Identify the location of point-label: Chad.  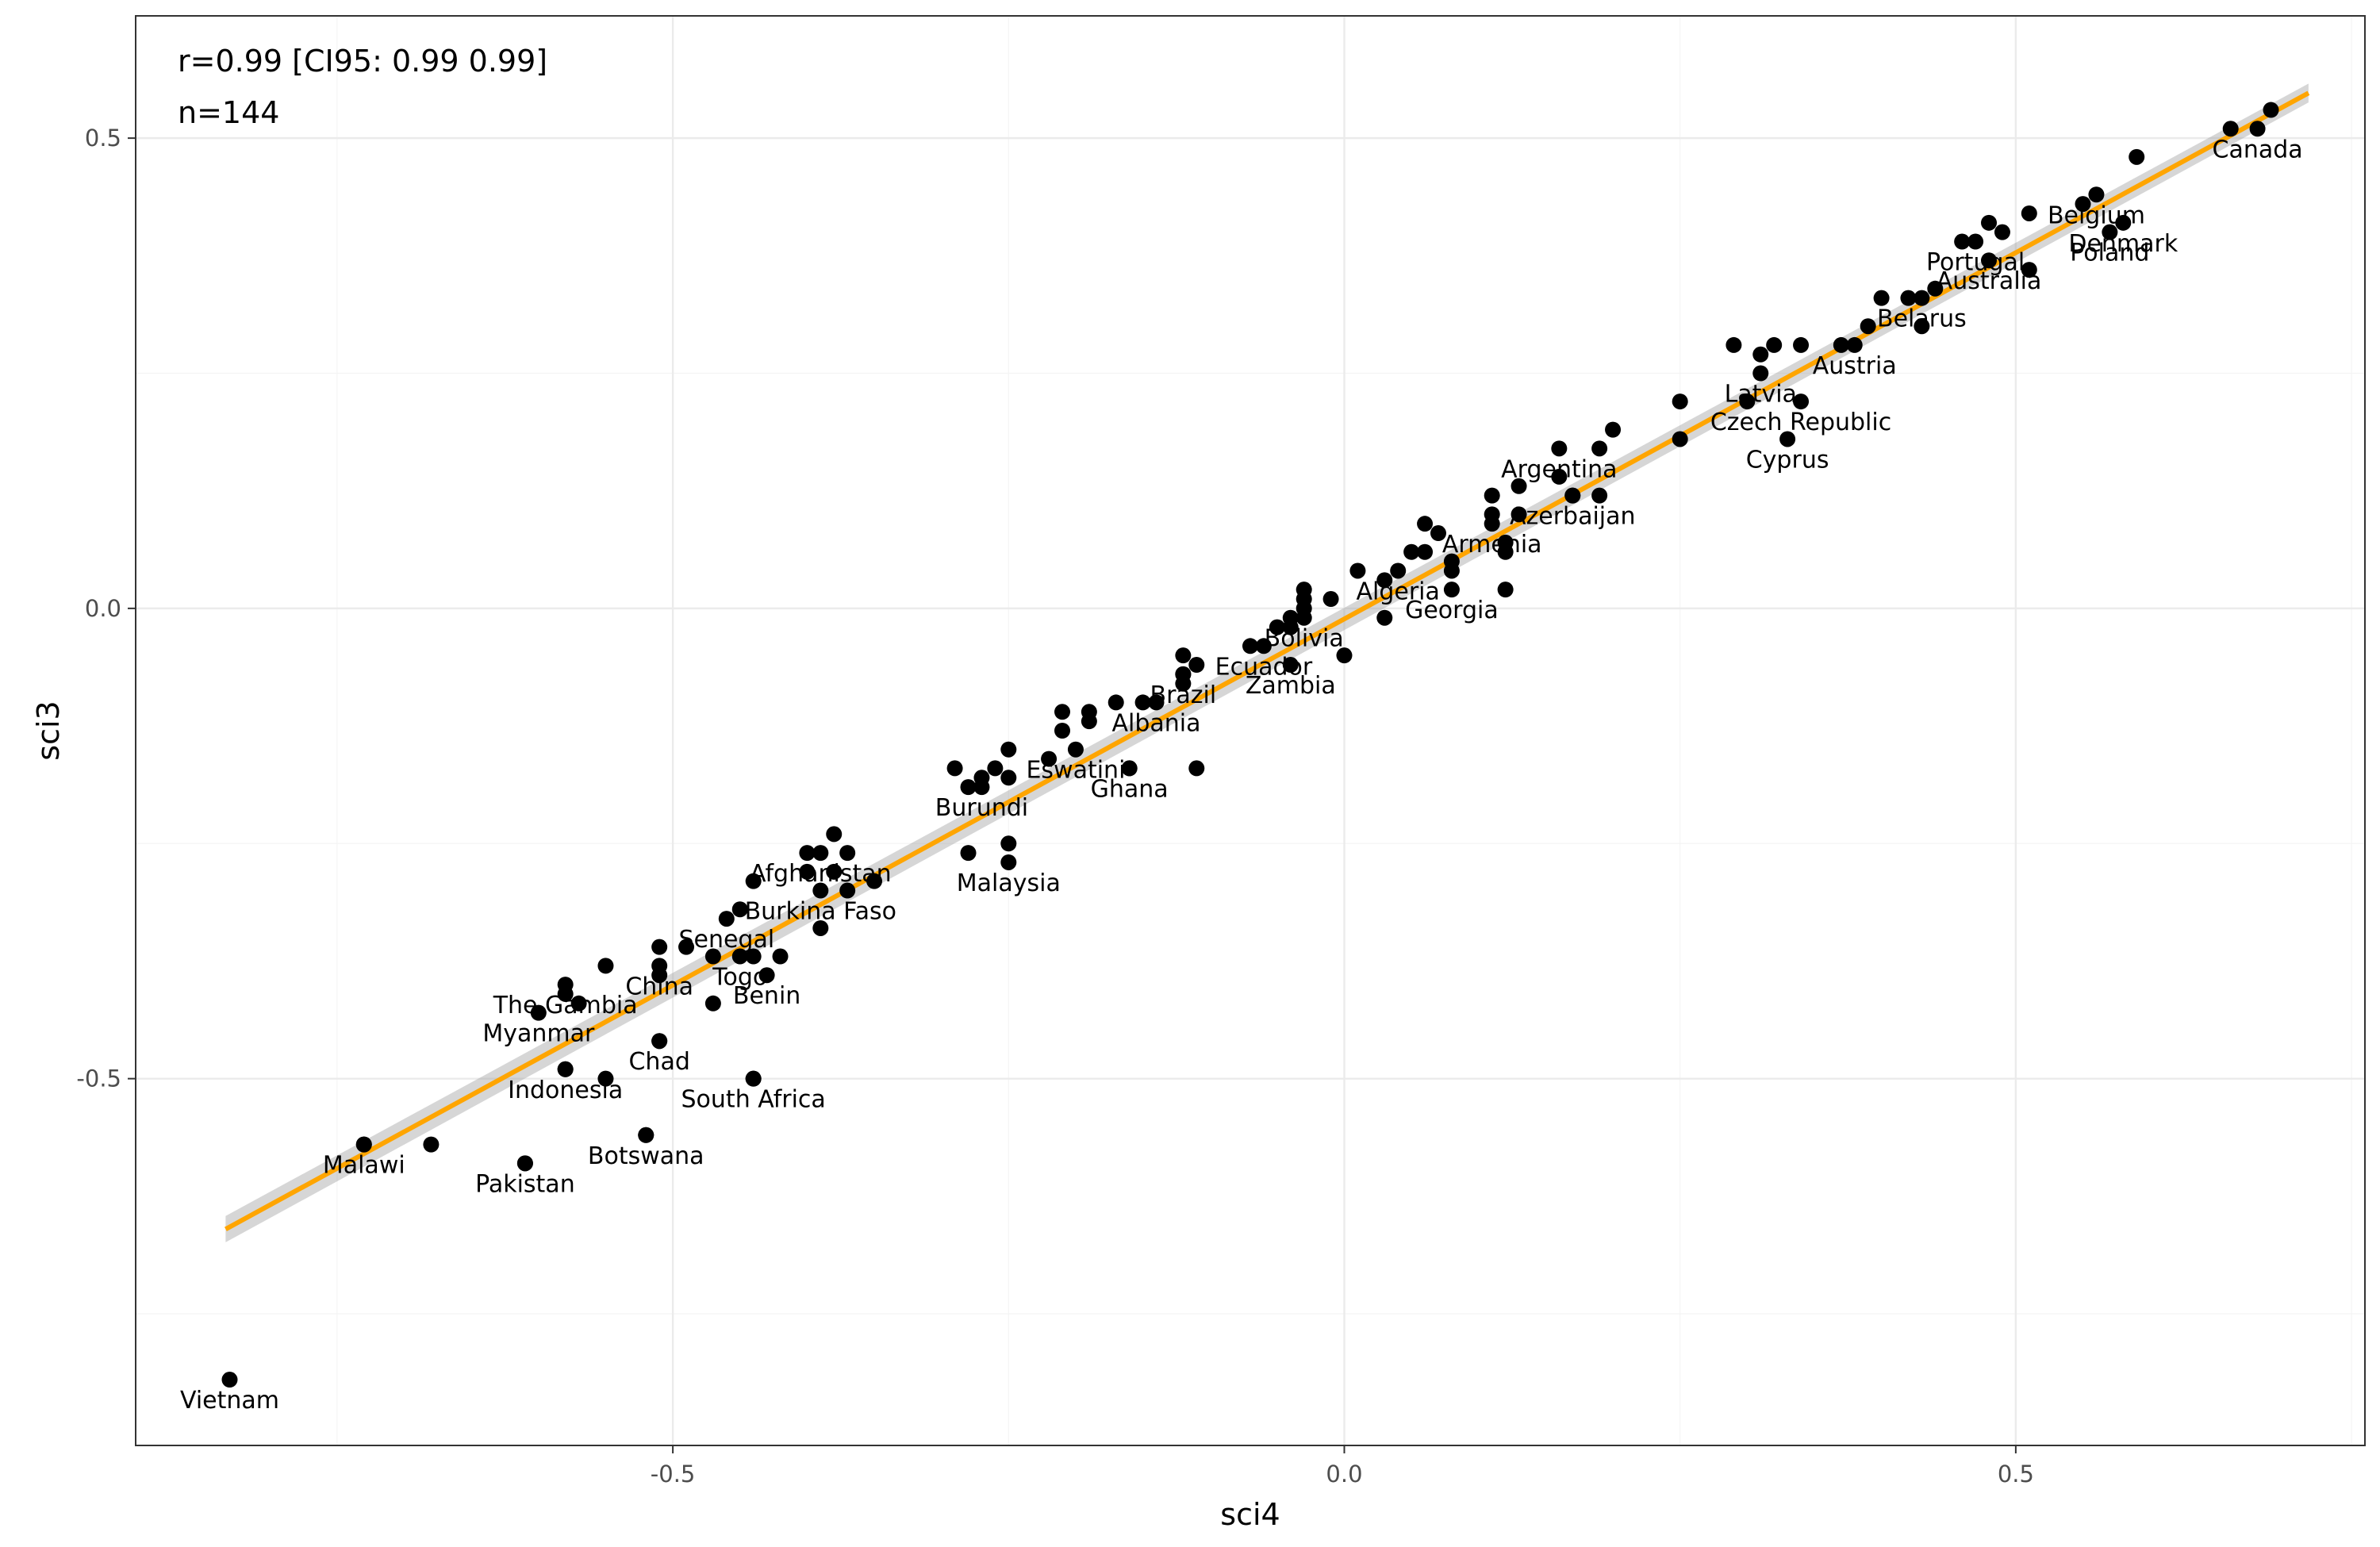
(658, 1062).